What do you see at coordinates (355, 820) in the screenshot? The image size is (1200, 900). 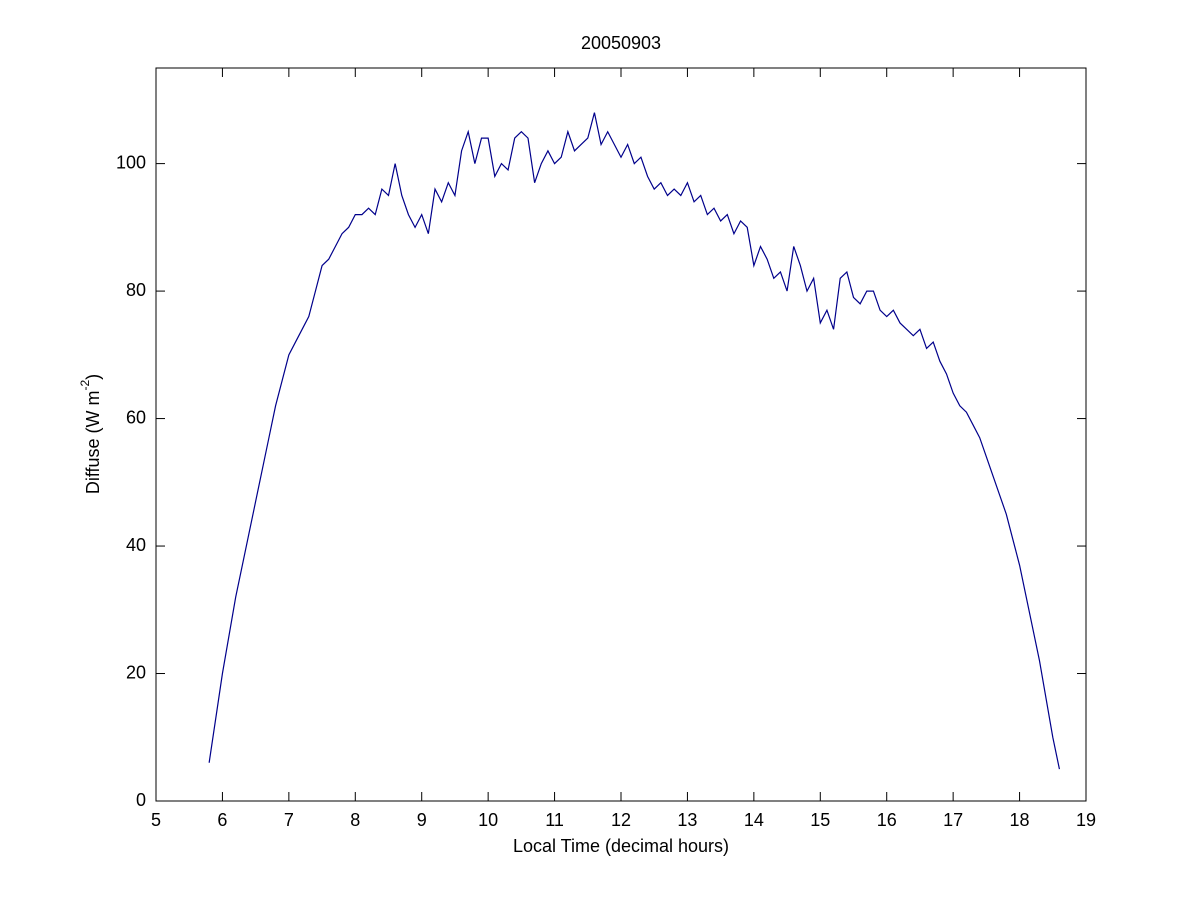 I see `x-tick-label: 8` at bounding box center [355, 820].